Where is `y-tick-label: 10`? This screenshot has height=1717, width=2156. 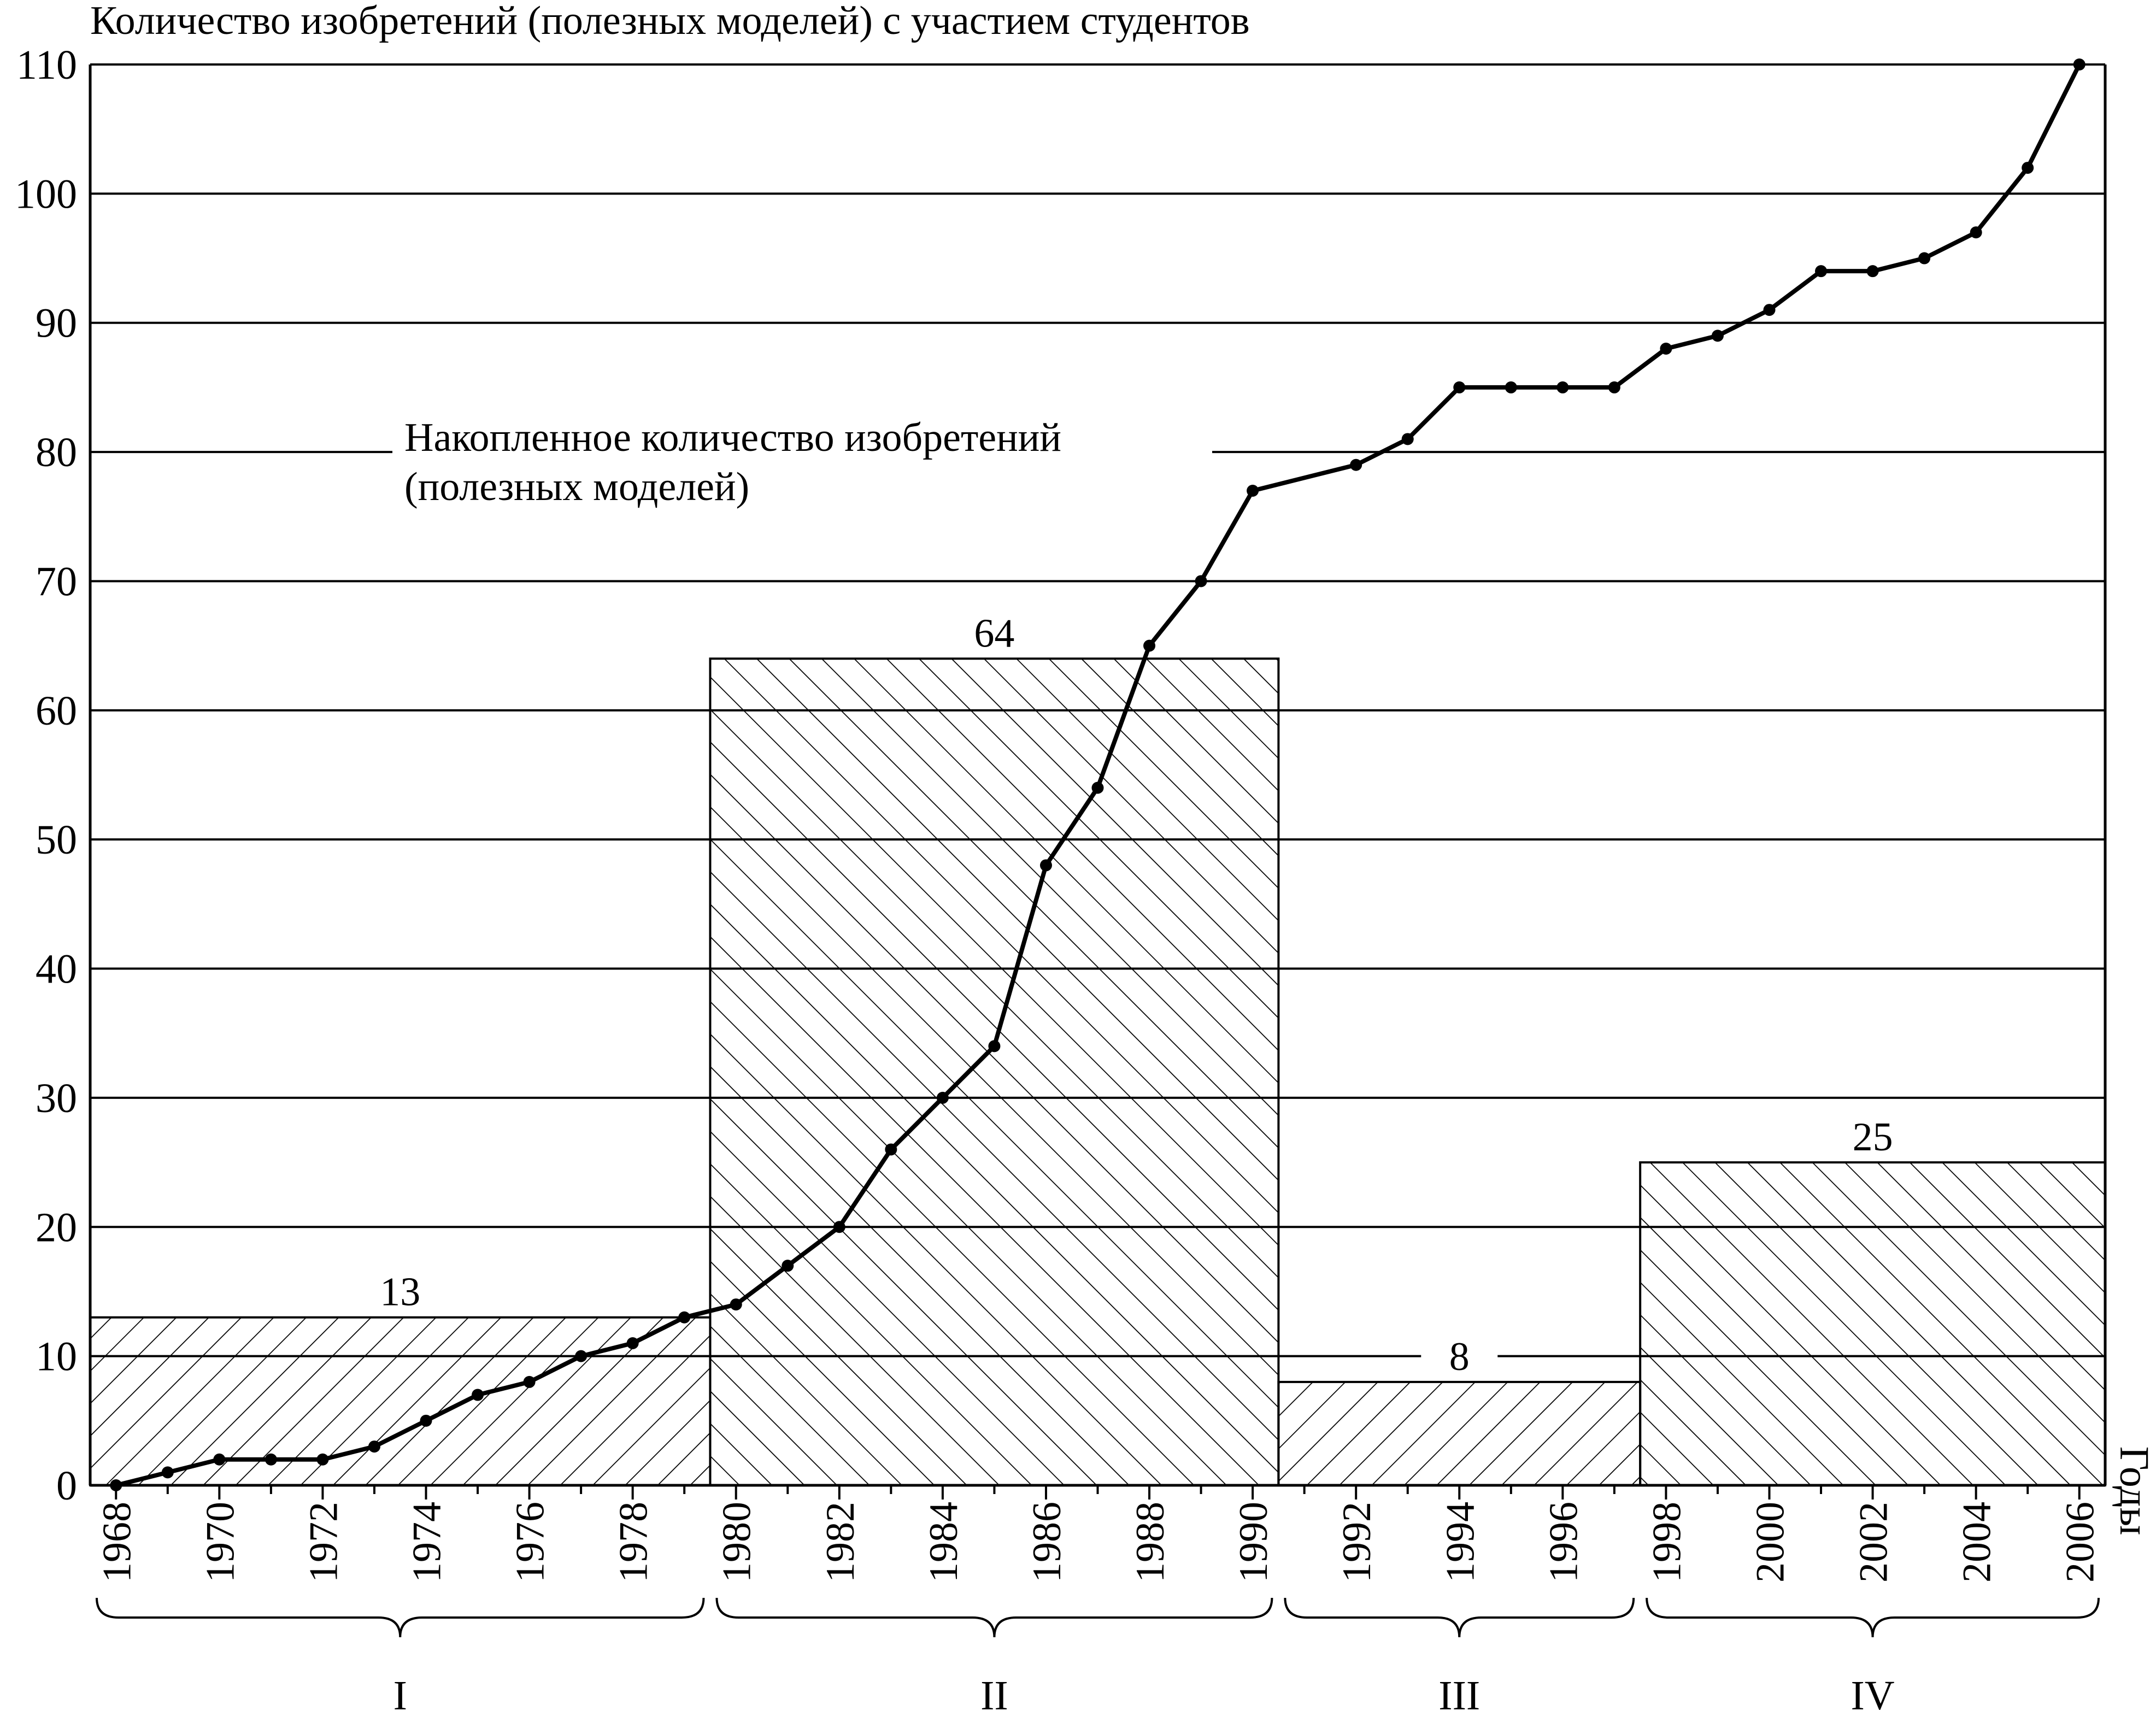
y-tick-label: 10 is located at coordinates (56, 1357).